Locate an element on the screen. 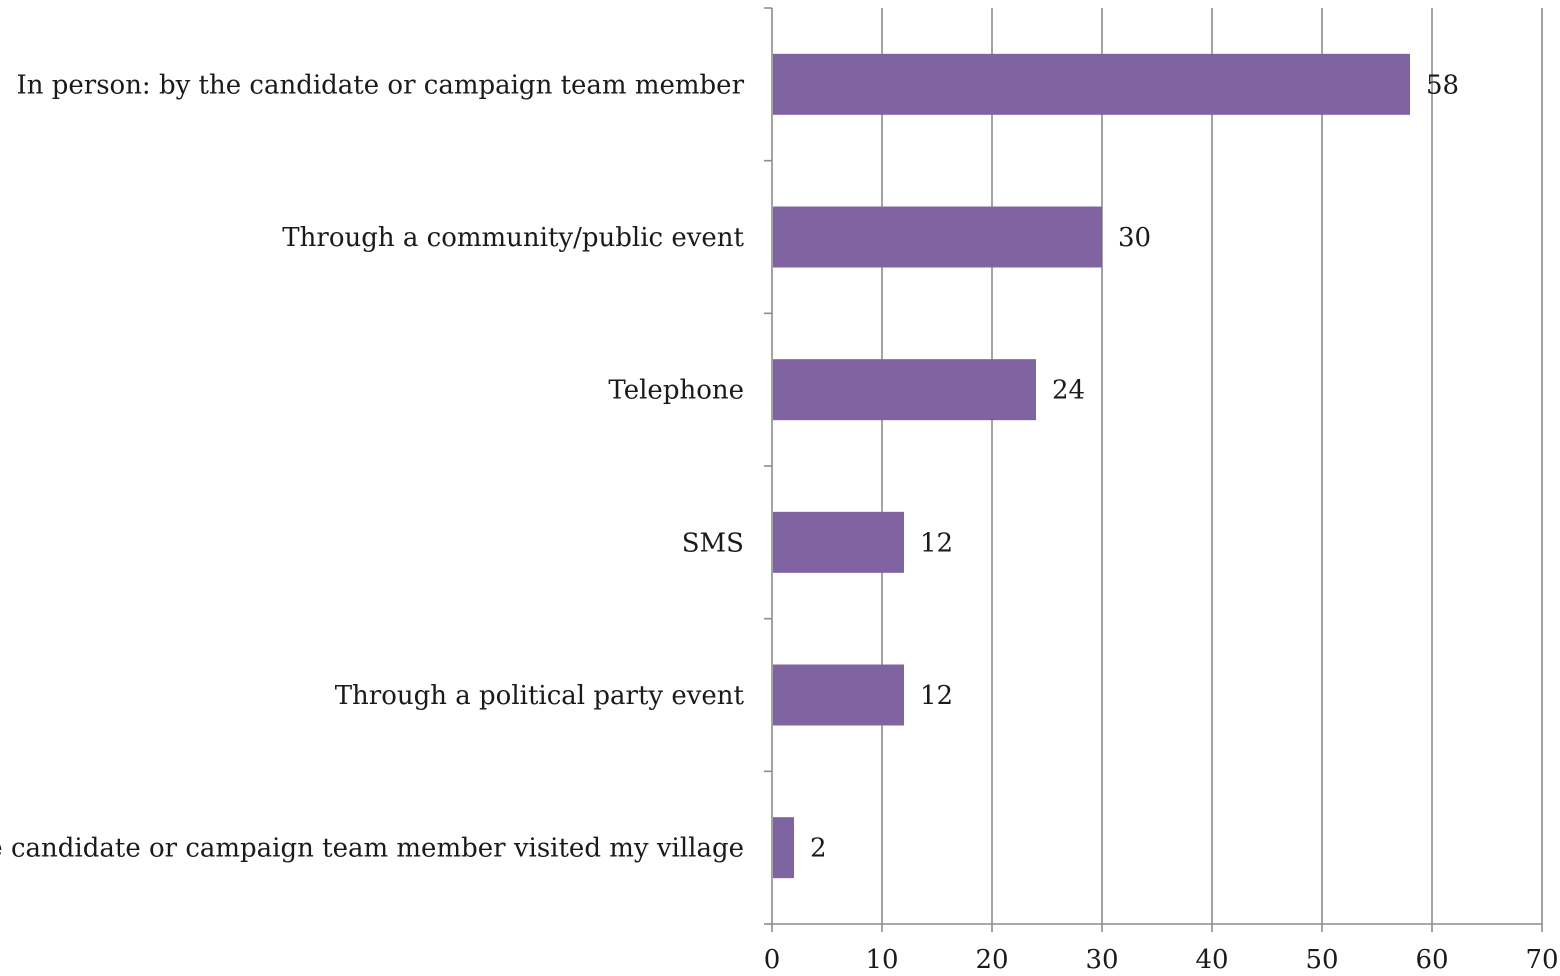 The image size is (1560, 976). x-tick-label: 0 is located at coordinates (772, 960).